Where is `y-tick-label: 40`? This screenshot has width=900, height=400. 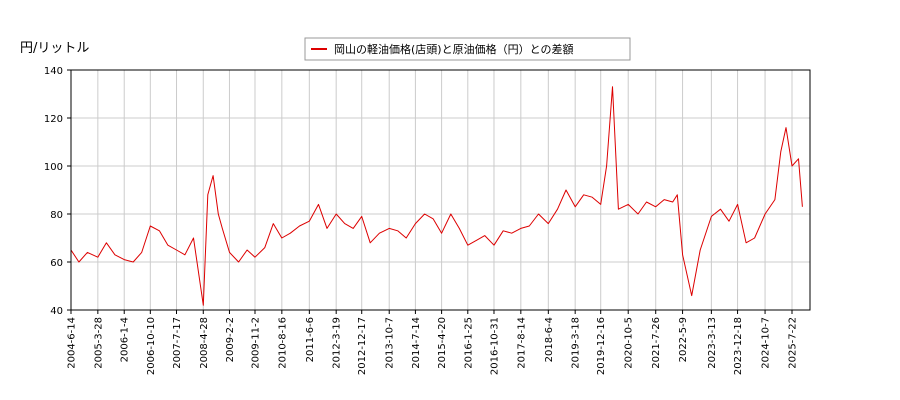 y-tick-label: 40 is located at coordinates (56, 311).